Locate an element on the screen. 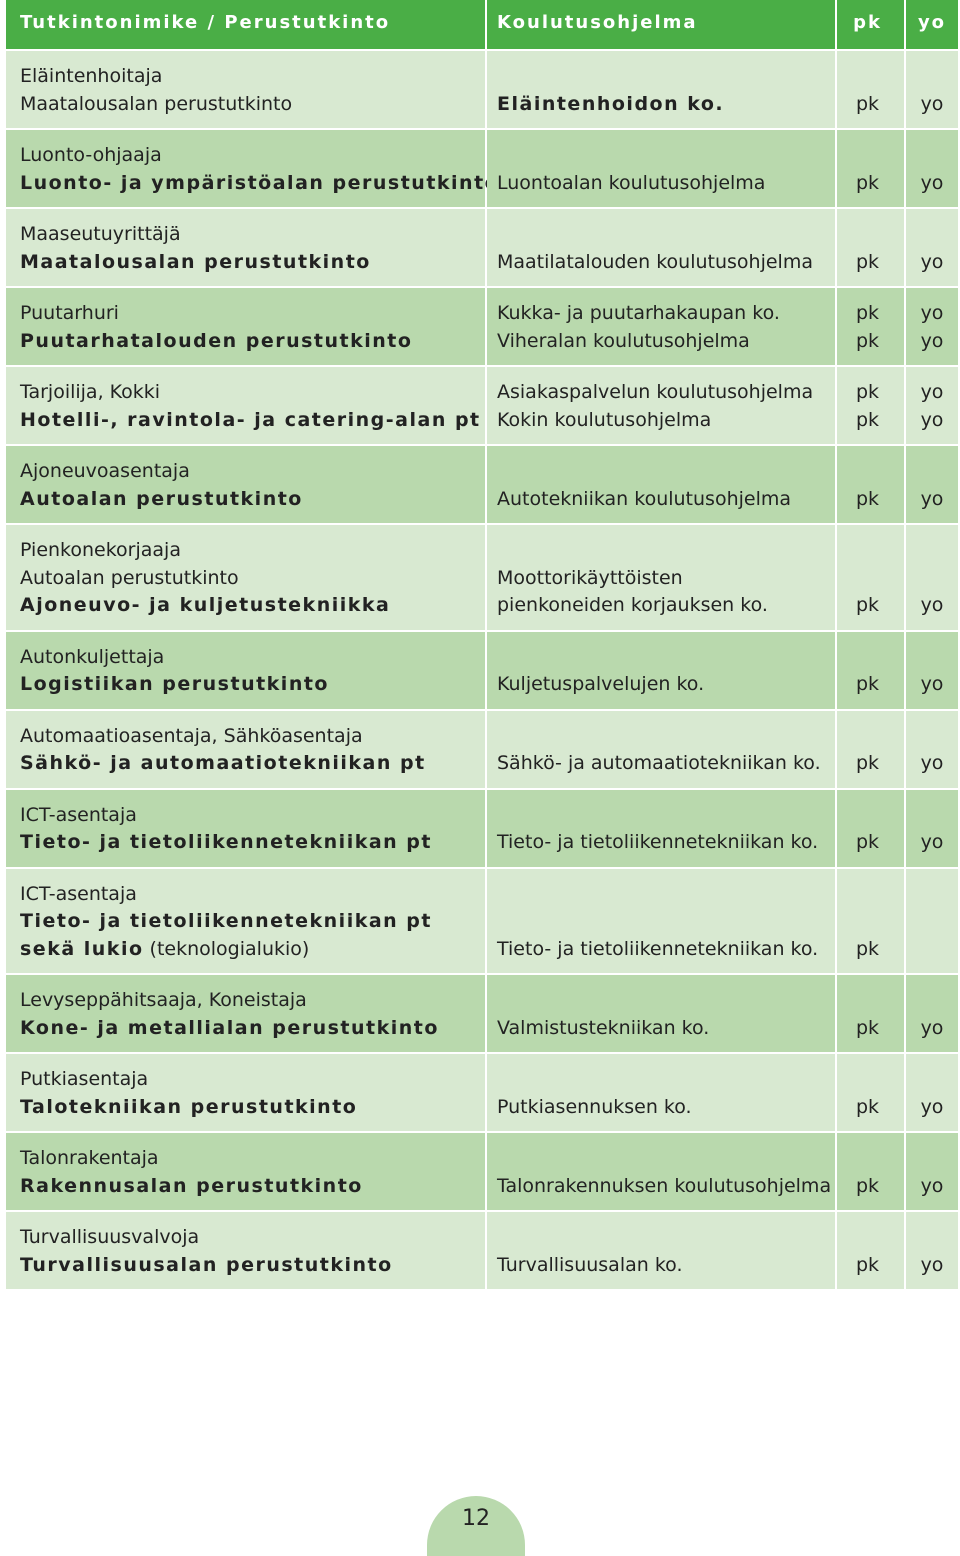  degree-name: Puutarhatalouden perustutkinto is located at coordinates (216, 340).